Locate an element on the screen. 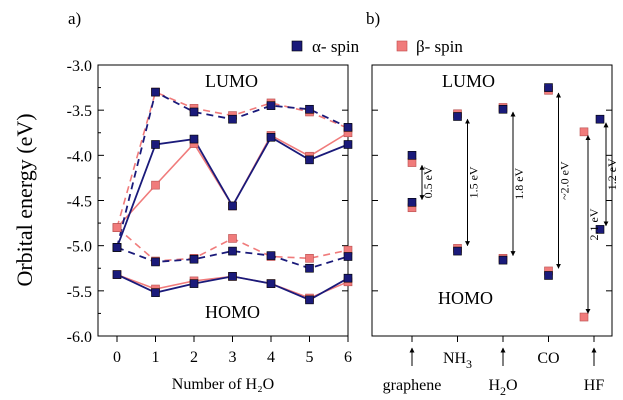 Image resolution: width=623 pixels, height=400 pixels. y-tick-label-3: -4.5 is located at coordinates (79, 202).